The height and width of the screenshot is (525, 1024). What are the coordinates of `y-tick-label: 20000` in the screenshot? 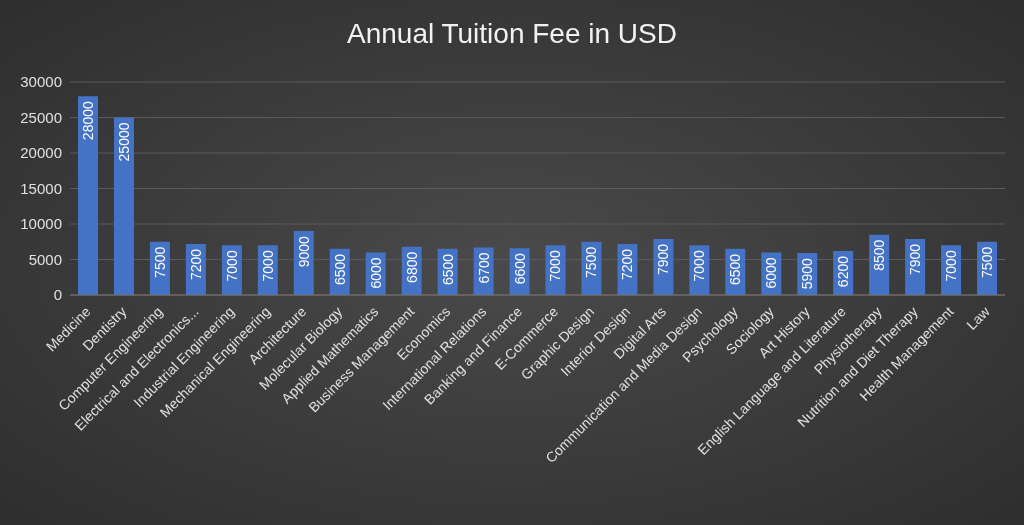 It's located at (41, 153).